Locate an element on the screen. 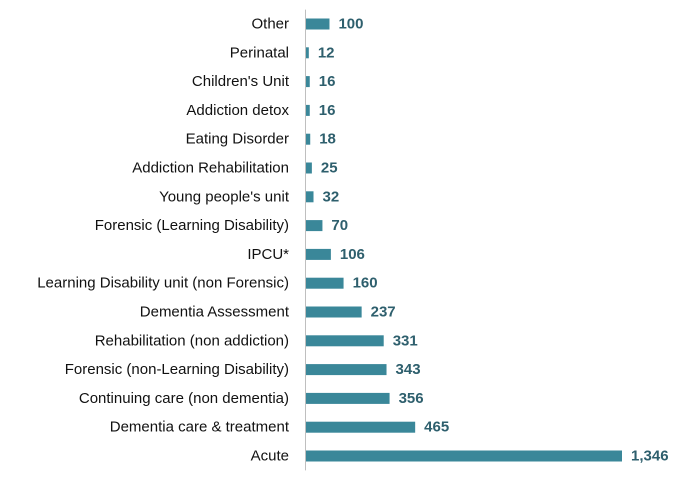 Image resolution: width=684 pixels, height=478 pixels. category-label: Eating Disorder is located at coordinates (237, 139).